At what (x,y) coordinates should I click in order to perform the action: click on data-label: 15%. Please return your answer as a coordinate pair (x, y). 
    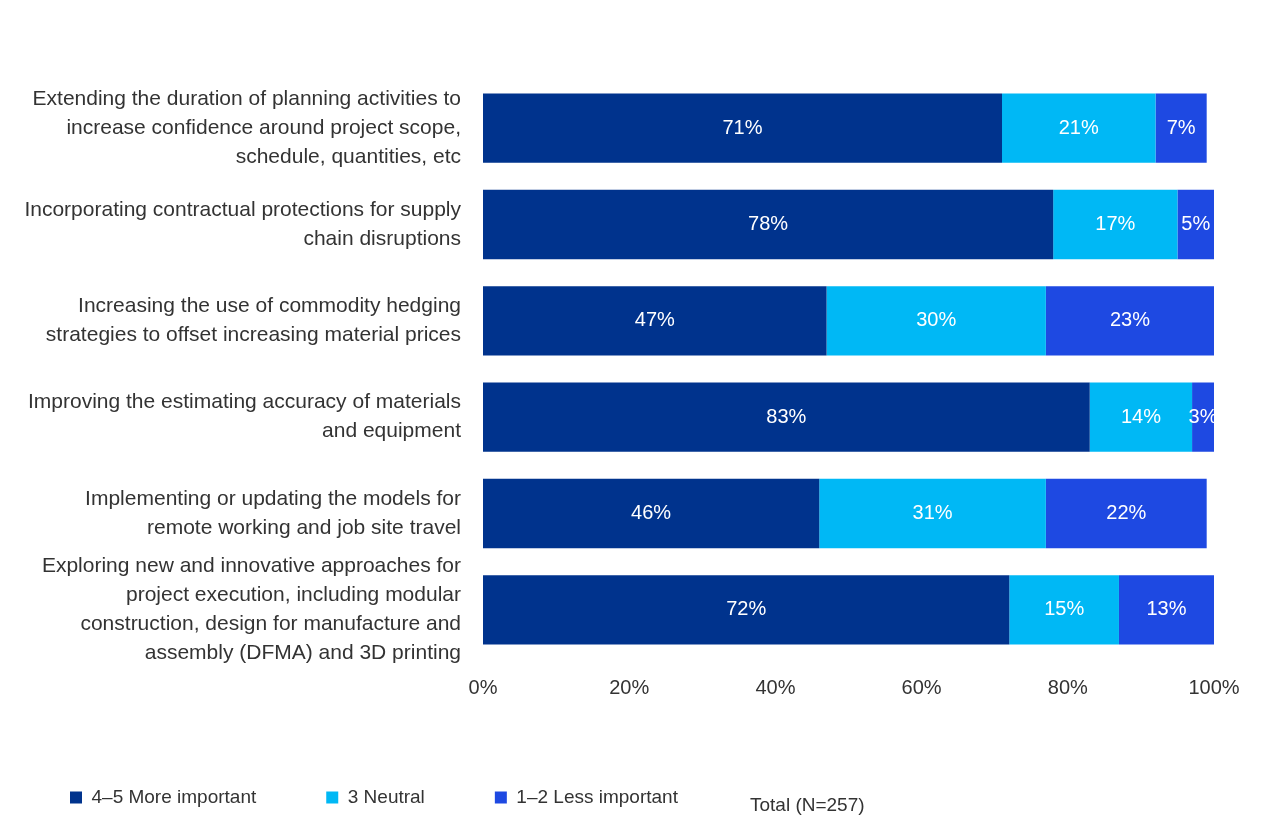
    Looking at the image, I should click on (1064, 608).